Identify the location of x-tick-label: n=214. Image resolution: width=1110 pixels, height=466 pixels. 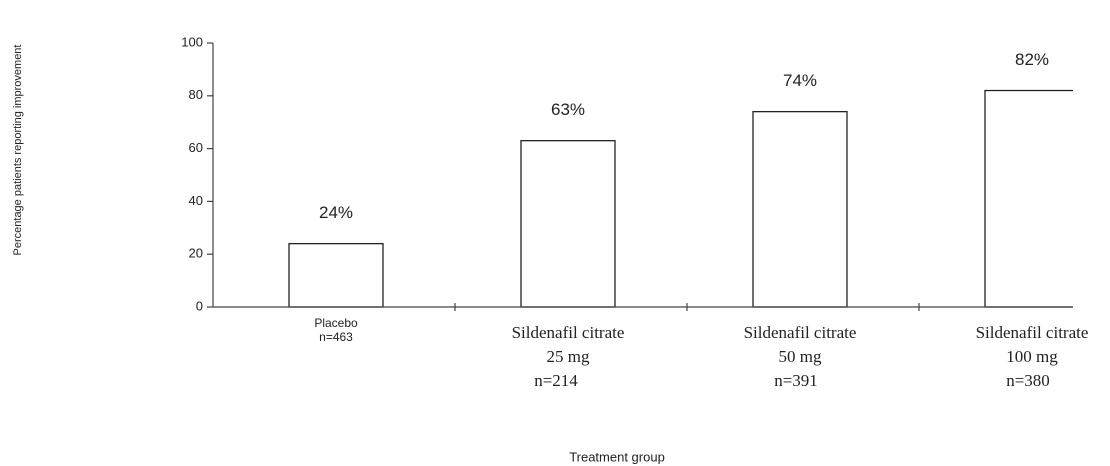
(556, 380).